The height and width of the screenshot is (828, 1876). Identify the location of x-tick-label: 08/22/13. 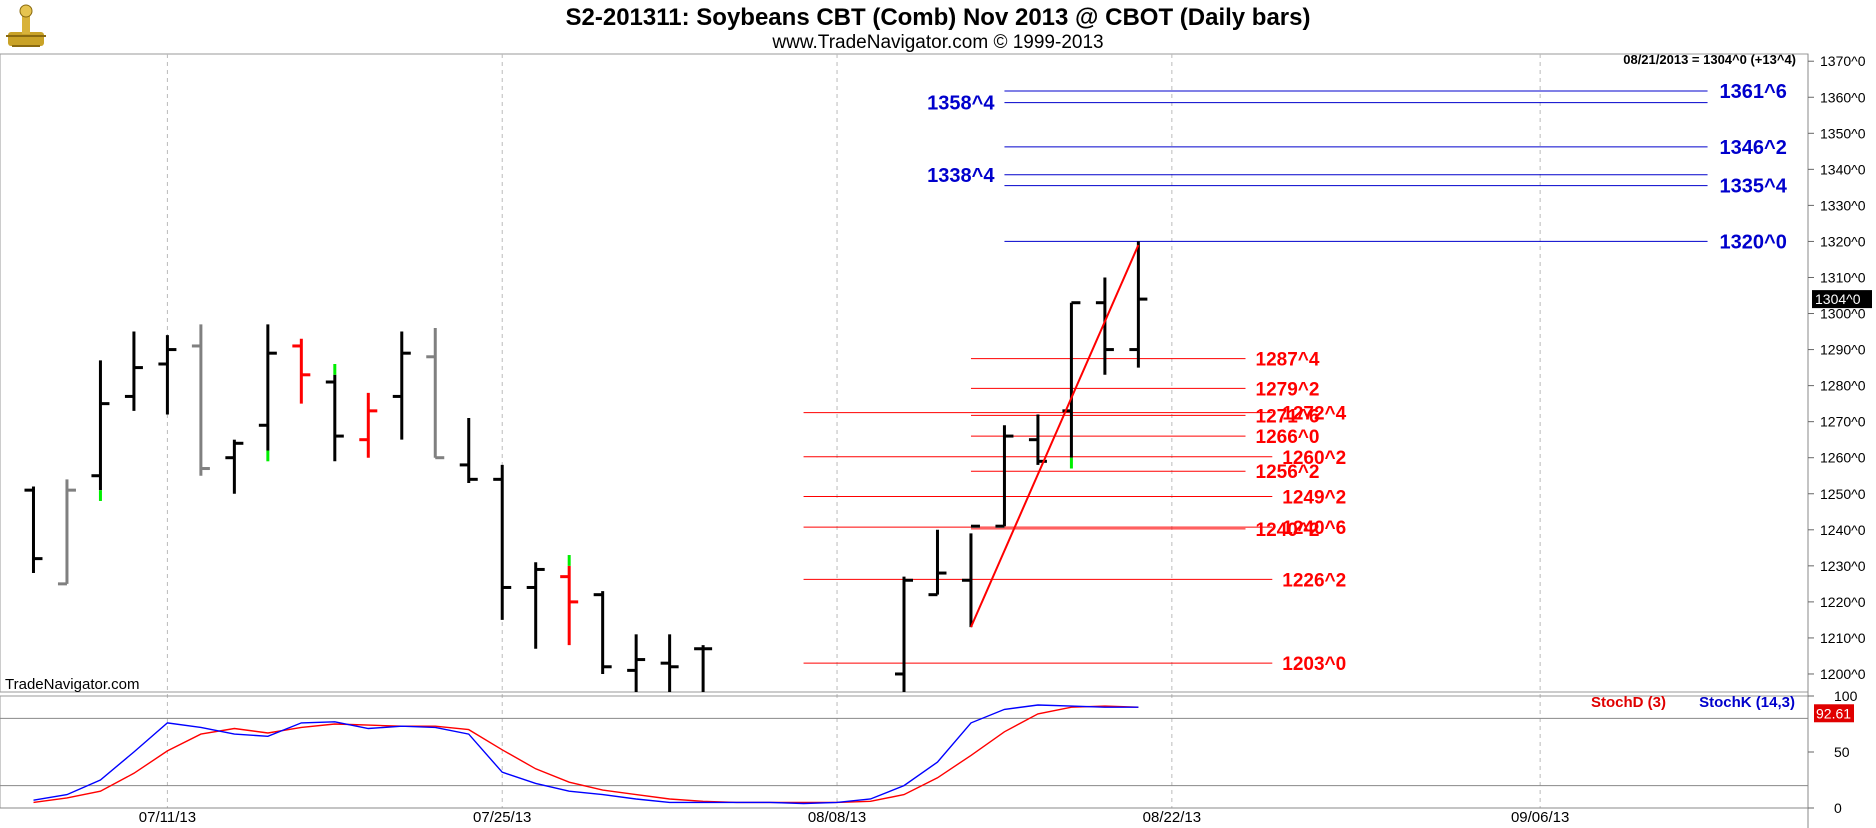
(1172, 817).